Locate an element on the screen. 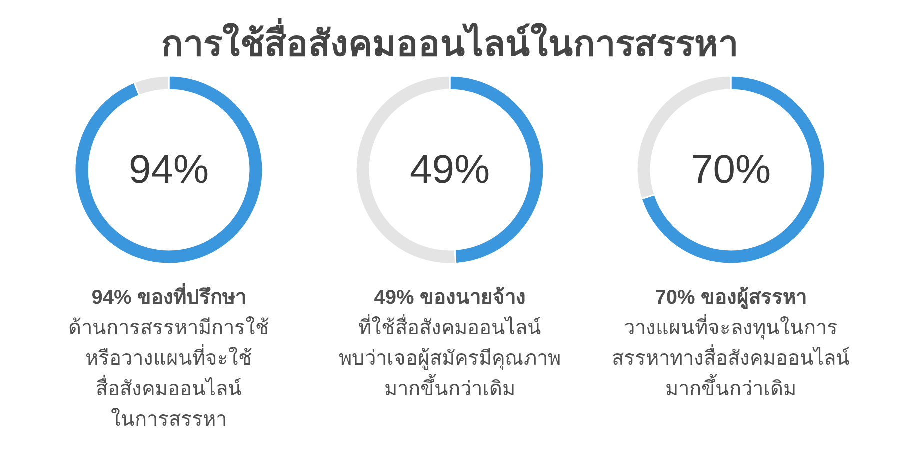 The width and height of the screenshot is (900, 450). donut-slice is located at coordinates (169, 170).